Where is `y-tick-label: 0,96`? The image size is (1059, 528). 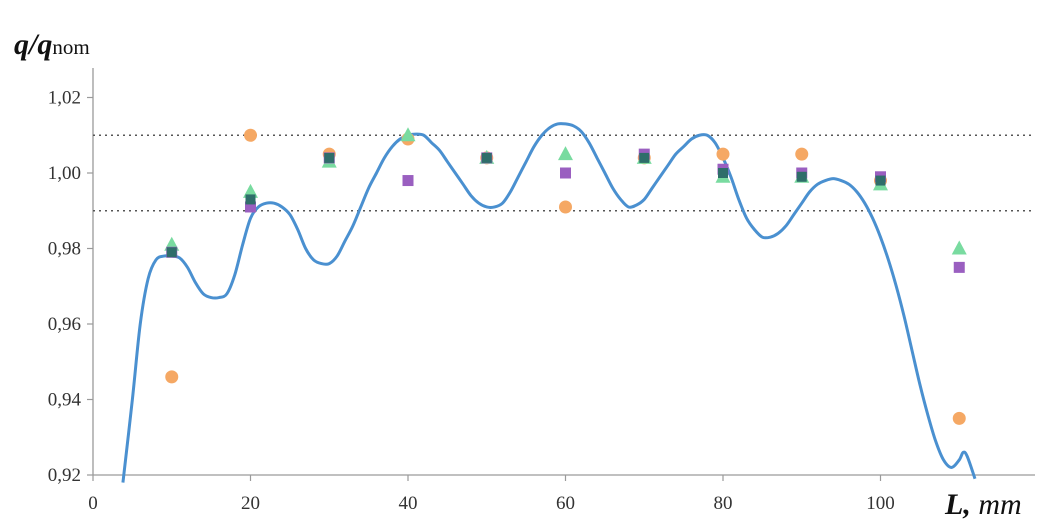 y-tick-label: 0,96 is located at coordinates (64, 324).